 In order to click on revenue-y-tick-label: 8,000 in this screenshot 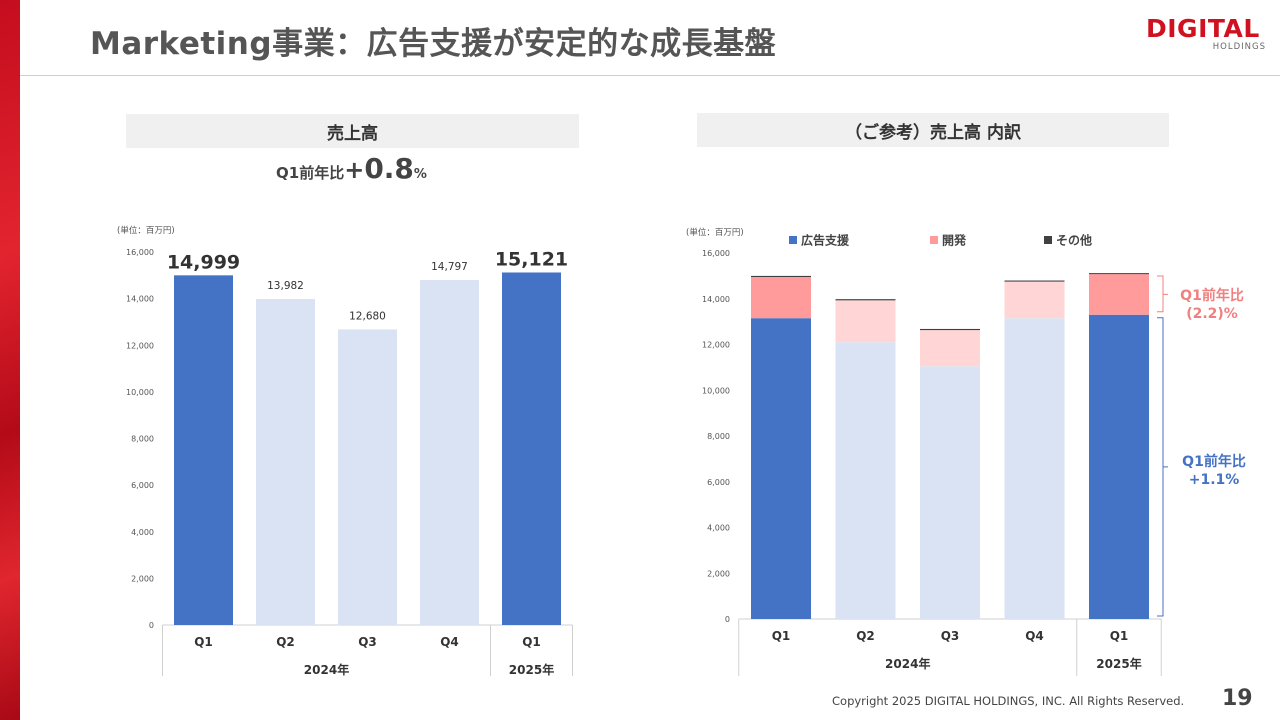, I will do `click(142, 439)`.